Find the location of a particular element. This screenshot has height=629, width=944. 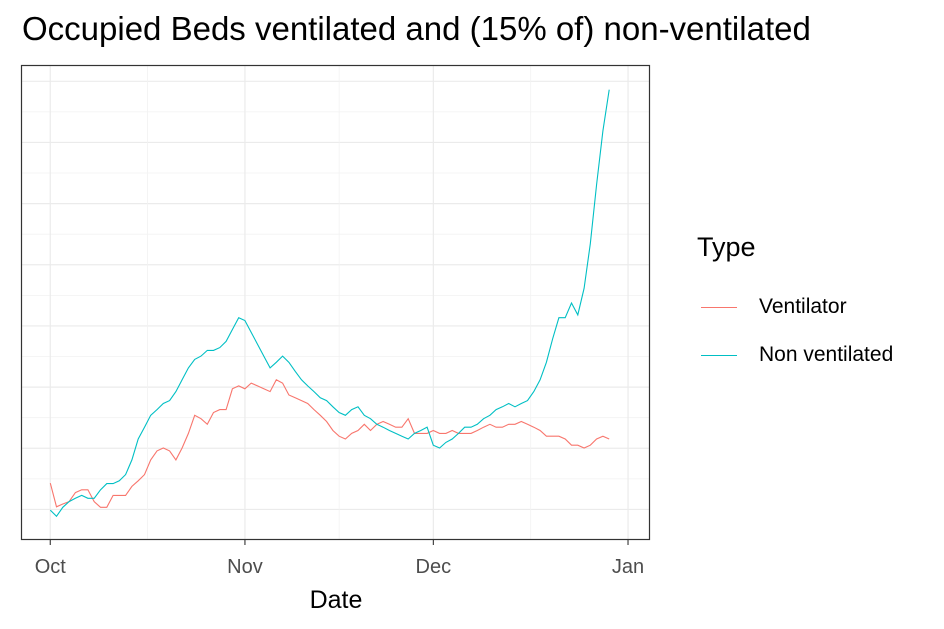

x-tick-label: Nov is located at coordinates (245, 567).